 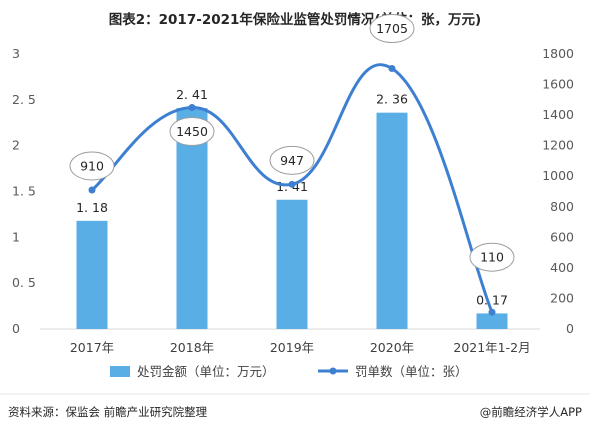 What do you see at coordinates (206, 371) in the screenshot?
I see `legend-bar-label: 处罚金额（单位：万元）` at bounding box center [206, 371].